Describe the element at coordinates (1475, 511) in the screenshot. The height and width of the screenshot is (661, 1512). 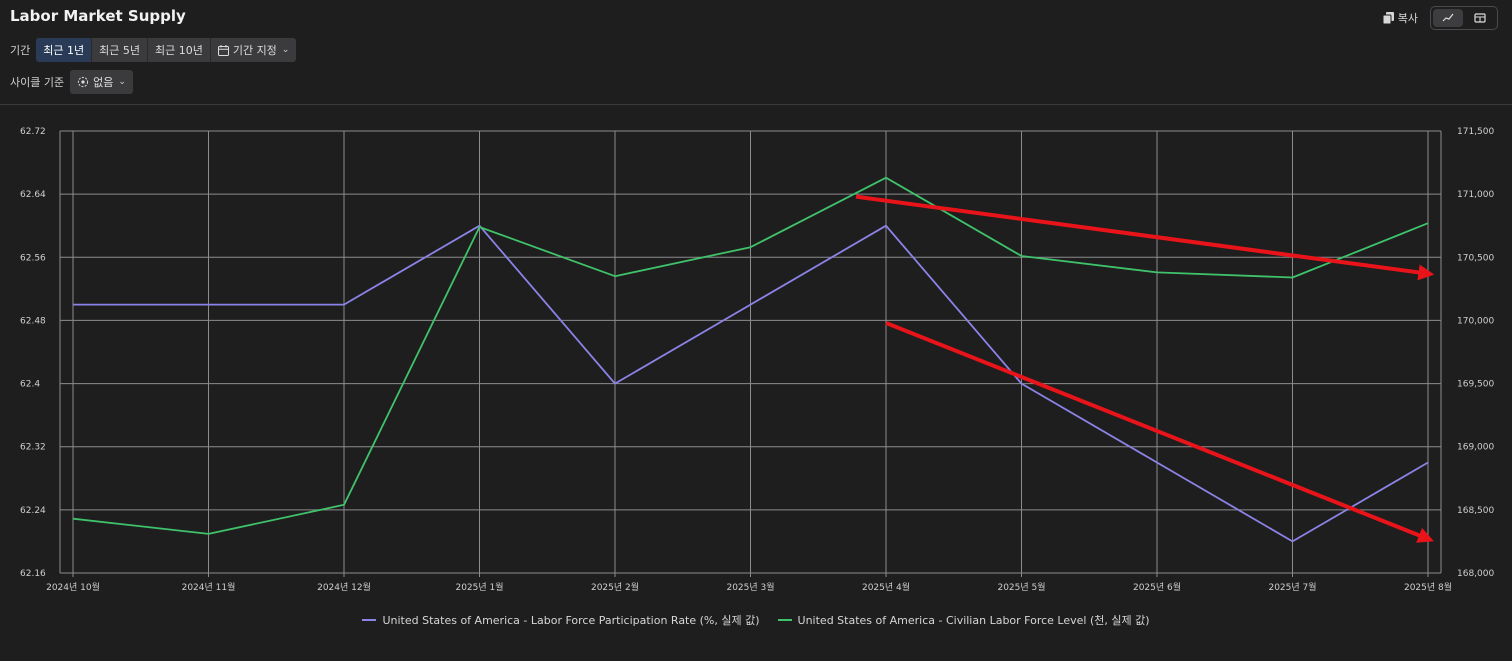
I see `y-right-tick-label: 168,500` at that location.